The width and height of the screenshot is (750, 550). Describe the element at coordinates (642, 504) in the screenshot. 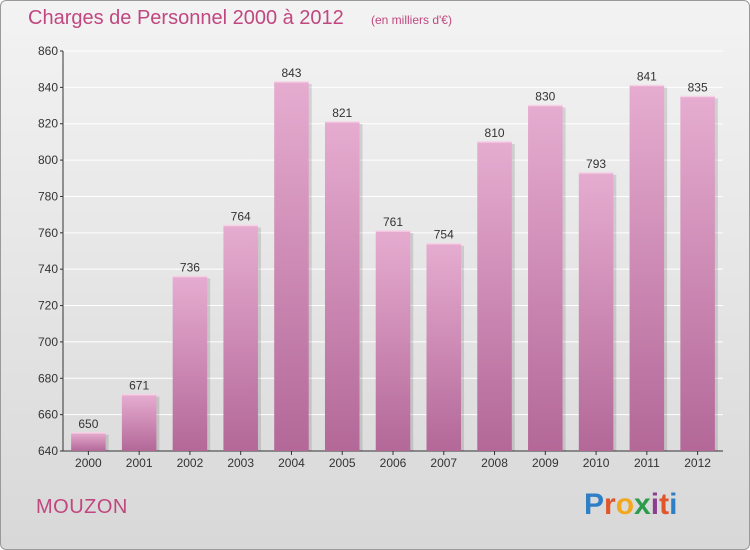

I see `proxiti-logo-letter: x` at that location.